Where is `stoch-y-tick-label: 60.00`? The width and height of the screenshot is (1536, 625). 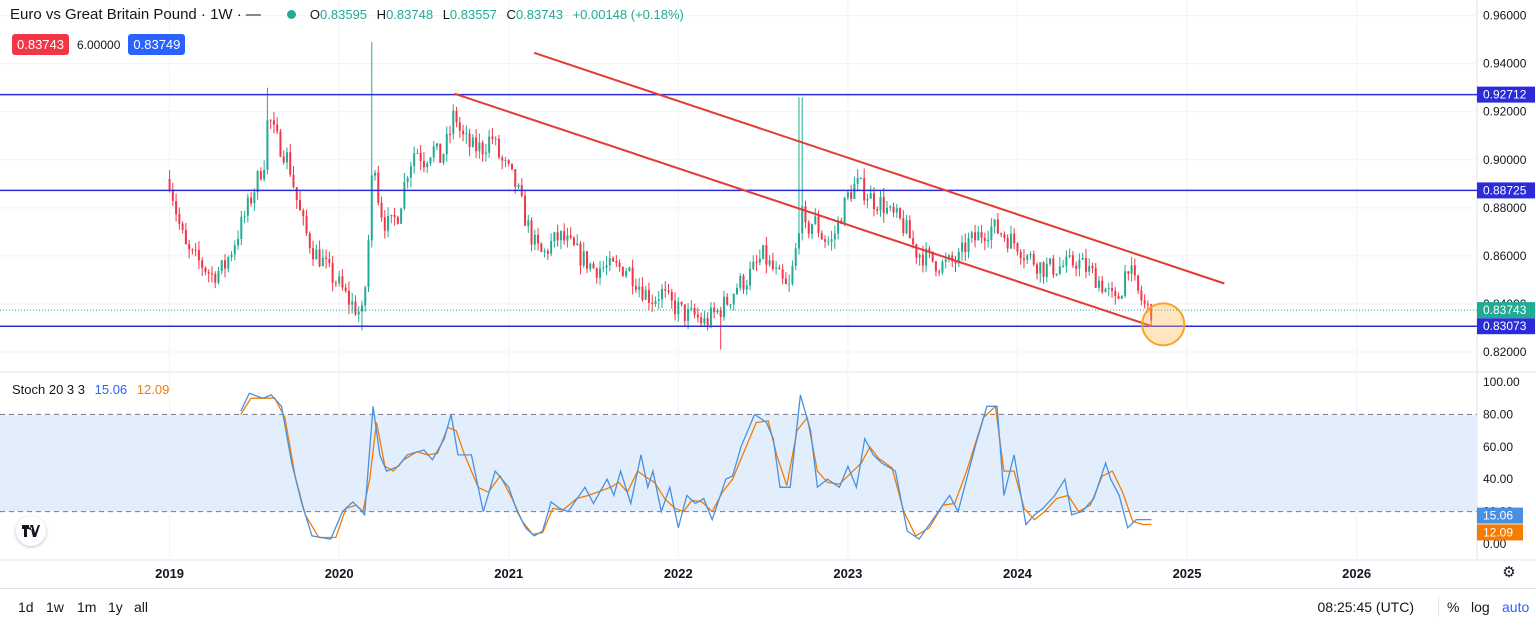
stoch-y-tick-label: 60.00 is located at coordinates (1498, 447).